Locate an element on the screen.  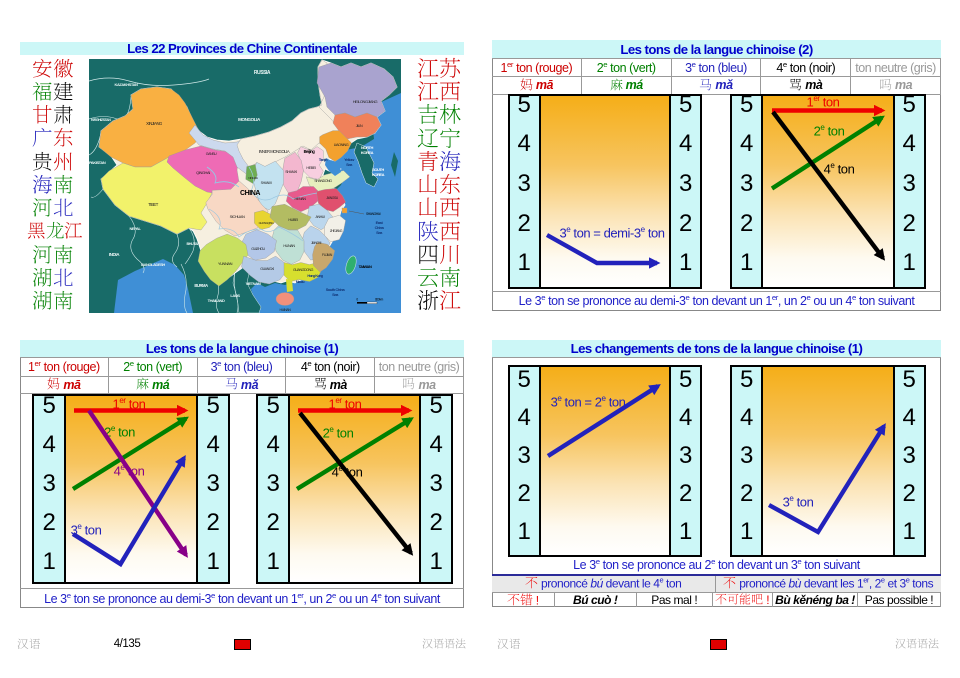
svg-text: BHUTAN is located at coordinates (193, 244).